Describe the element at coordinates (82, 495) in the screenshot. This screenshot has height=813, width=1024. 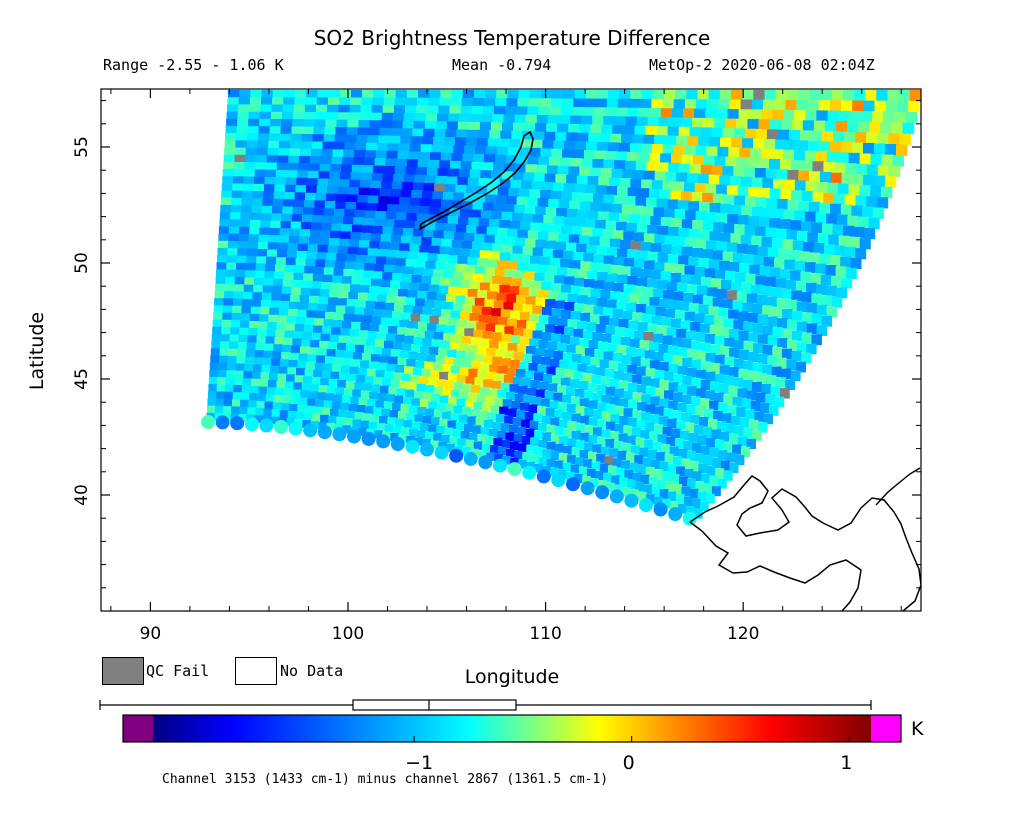
I see `y-tick-label: 40` at that location.